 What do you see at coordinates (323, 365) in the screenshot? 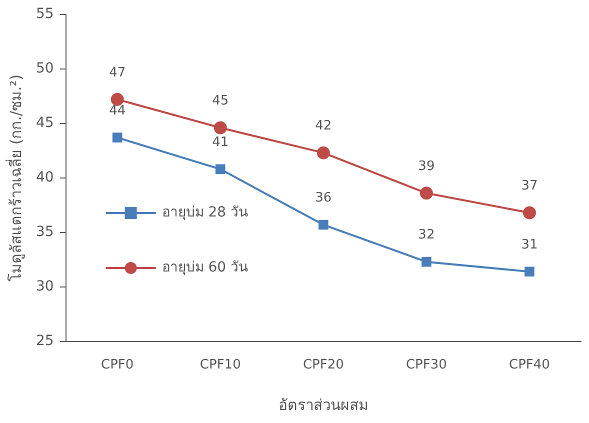
I see `x-tick-label: CPF20` at bounding box center [323, 365].